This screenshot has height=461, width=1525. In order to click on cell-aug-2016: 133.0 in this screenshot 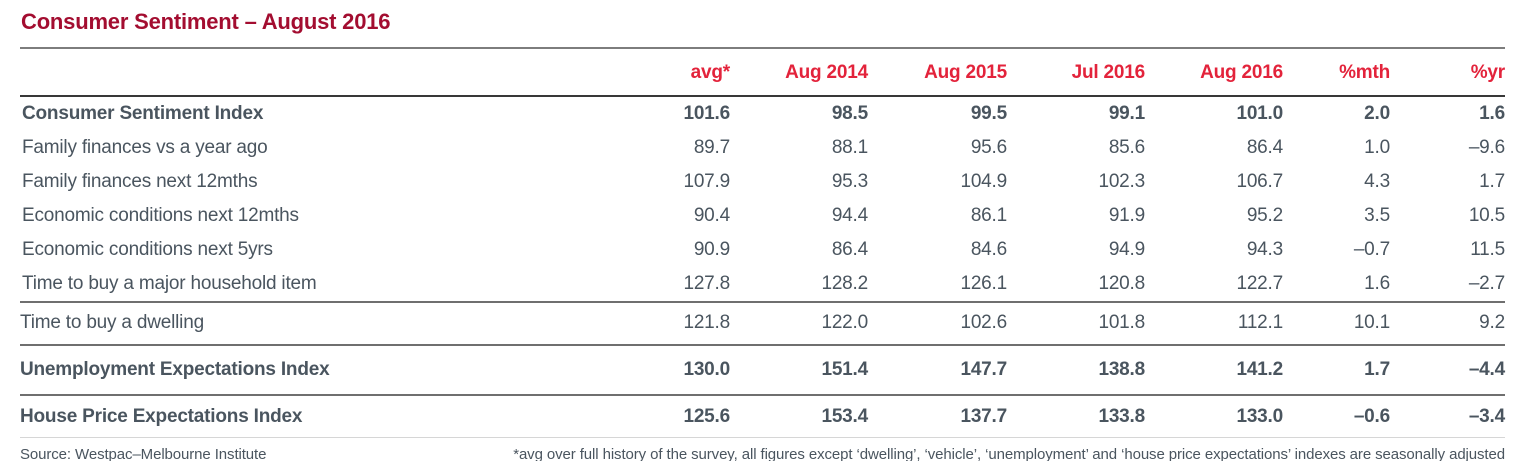, I will do `click(1259, 416)`.